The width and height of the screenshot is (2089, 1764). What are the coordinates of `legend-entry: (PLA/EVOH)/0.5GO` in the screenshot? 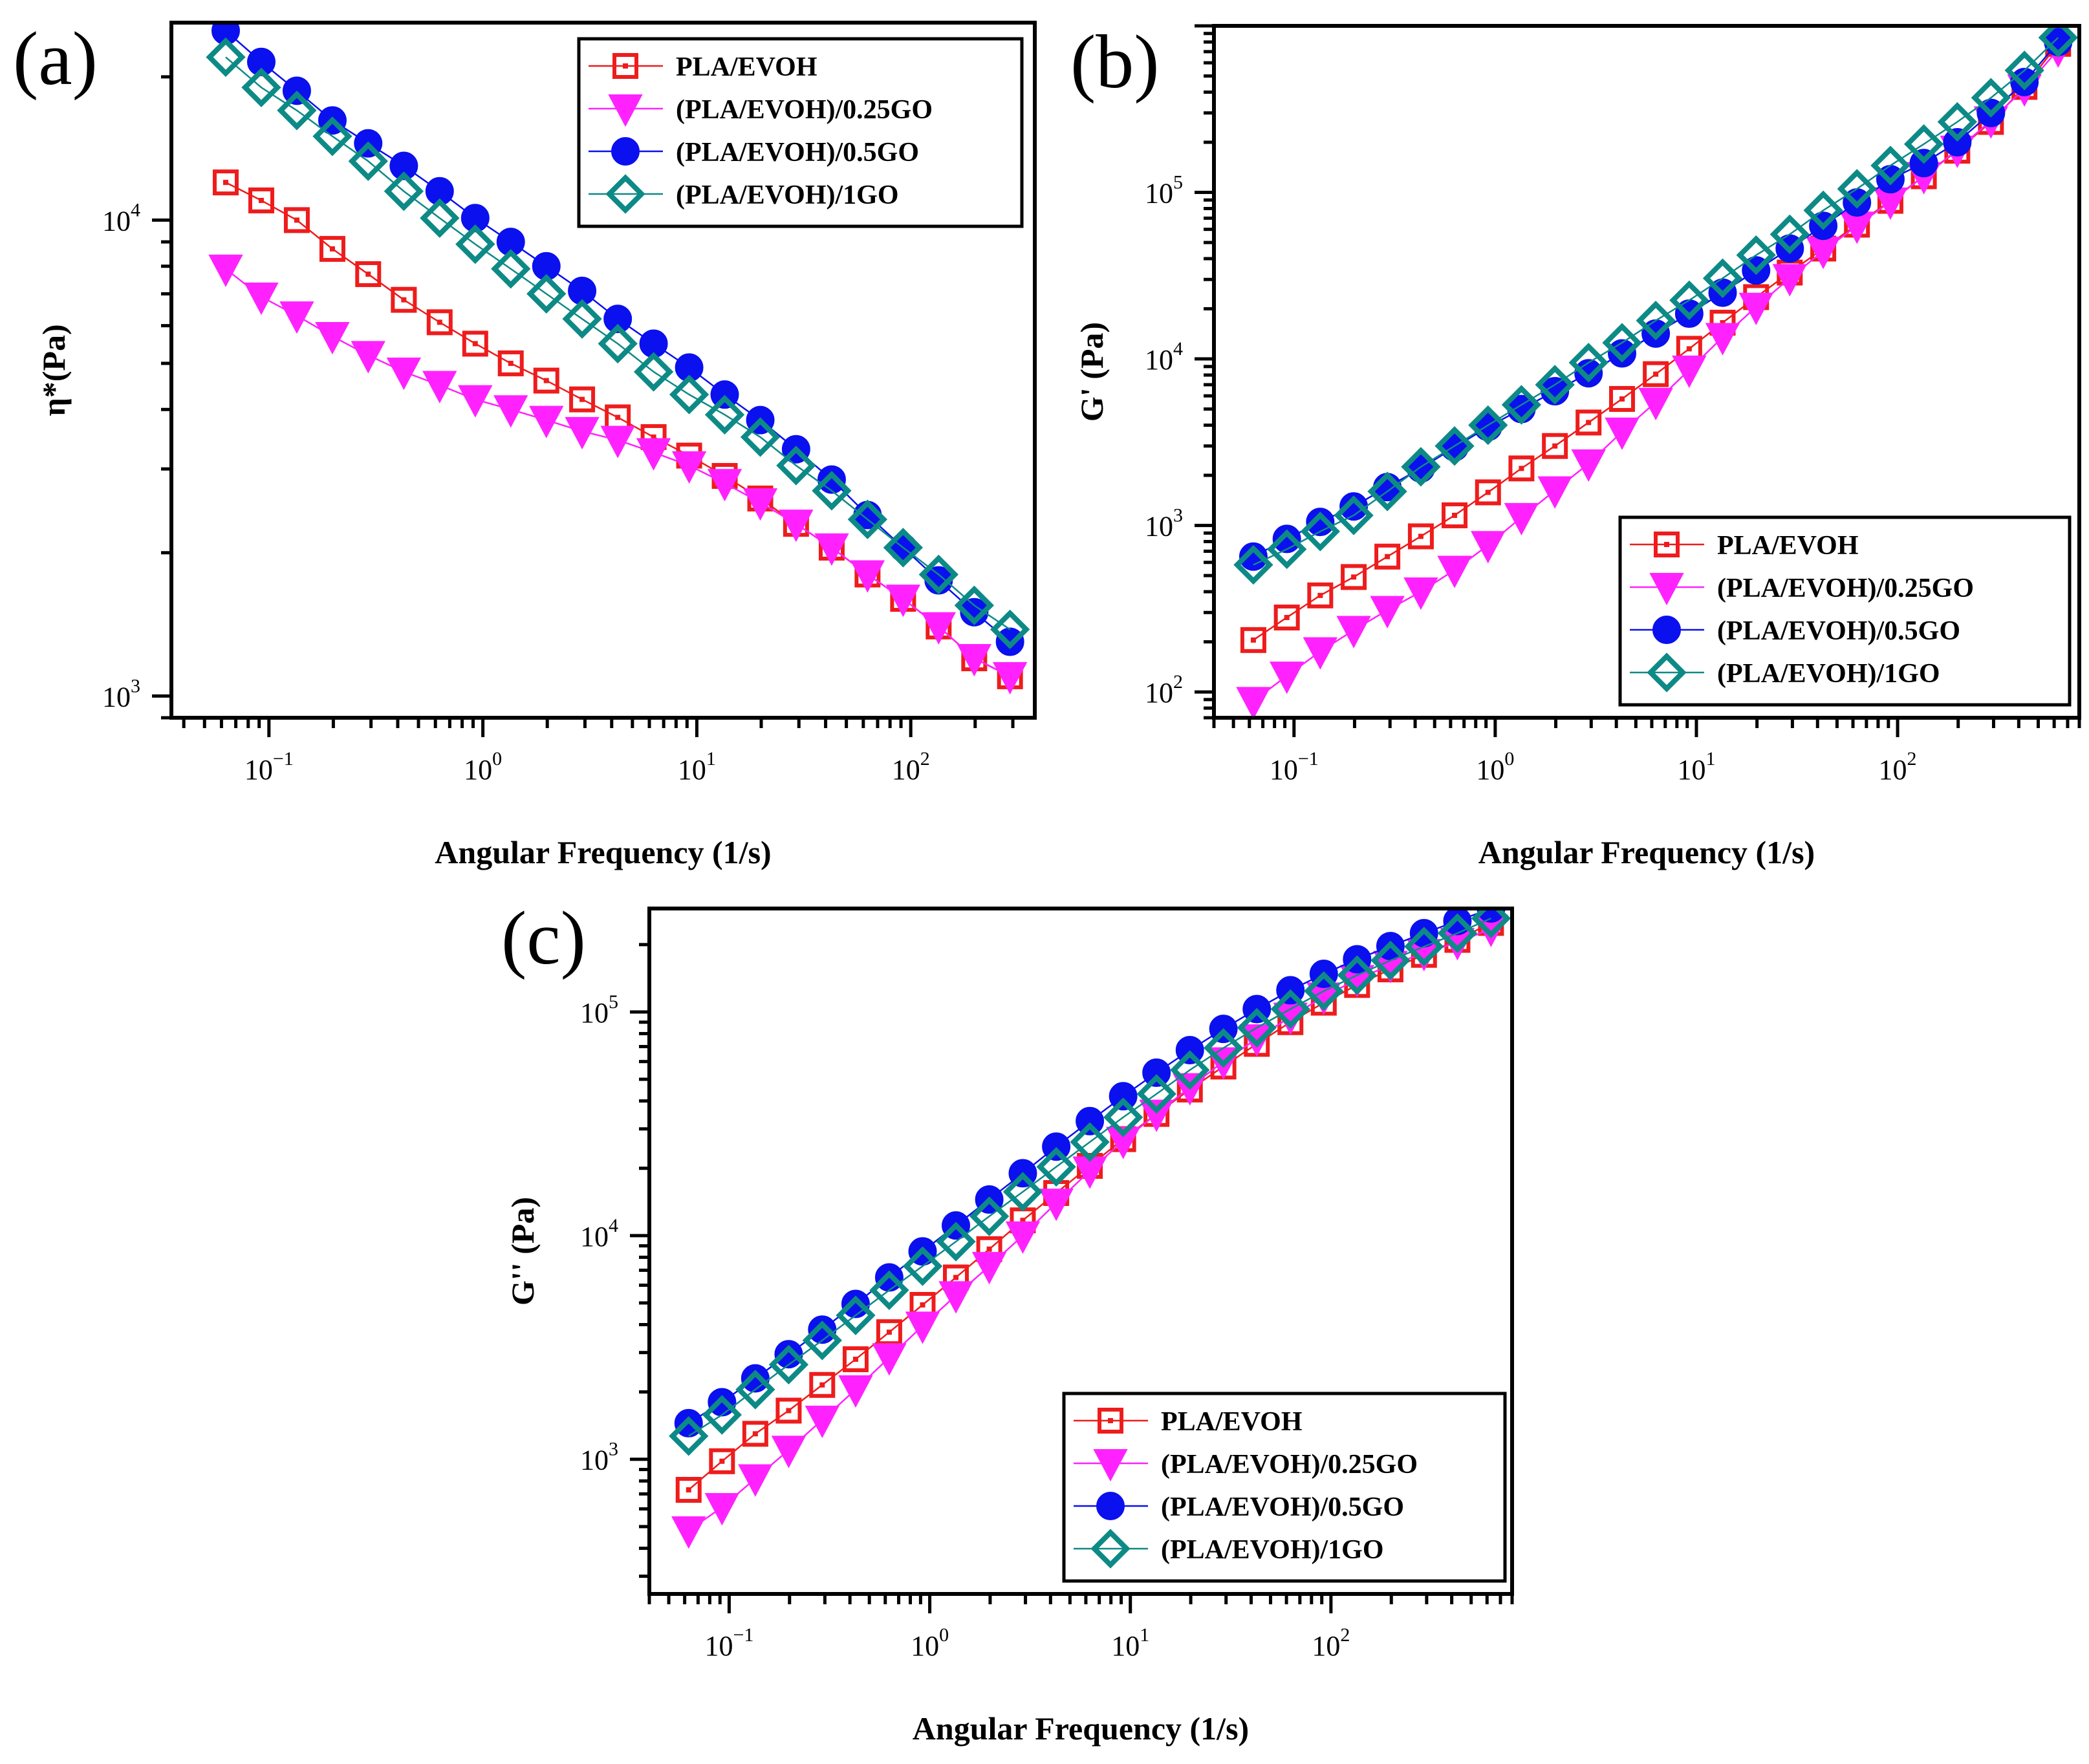 It's located at (1795, 631).